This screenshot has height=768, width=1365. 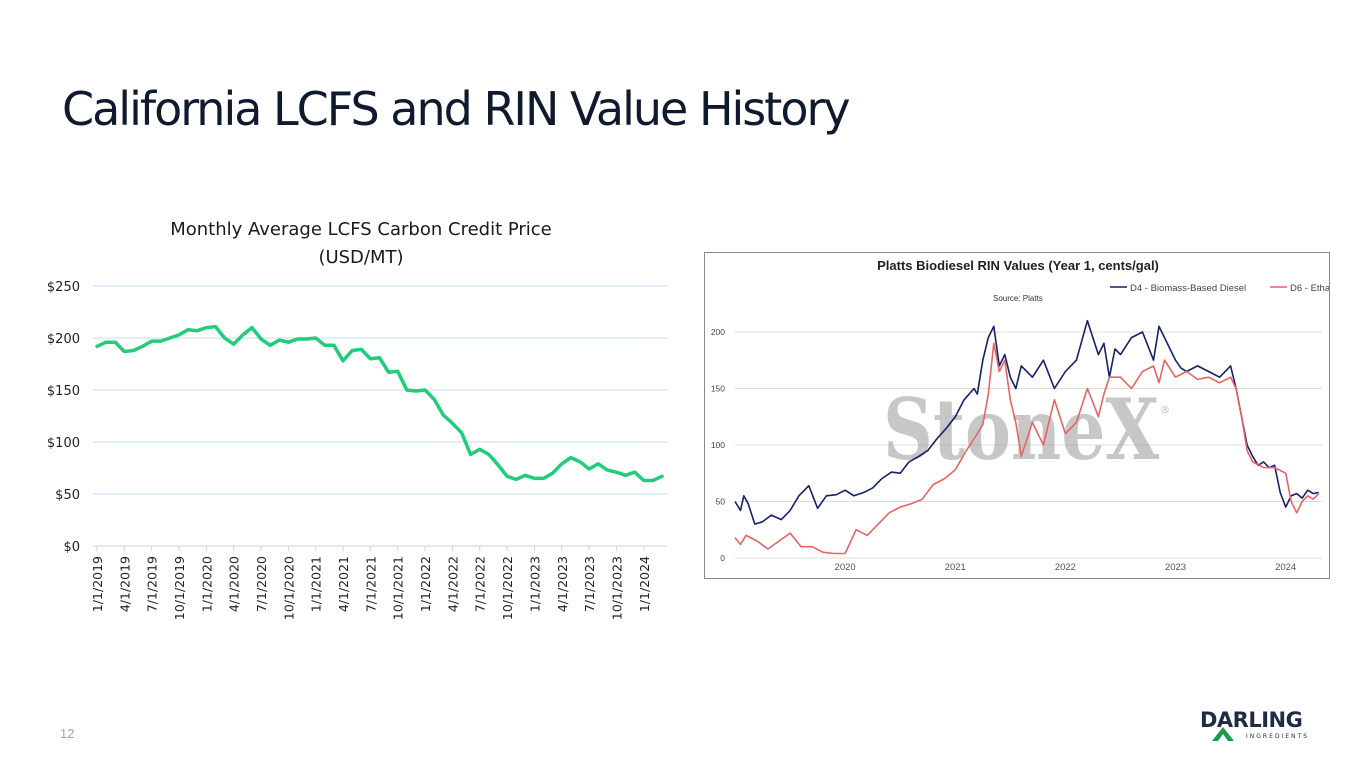 I want to click on page-number: 12, so click(x=67, y=733).